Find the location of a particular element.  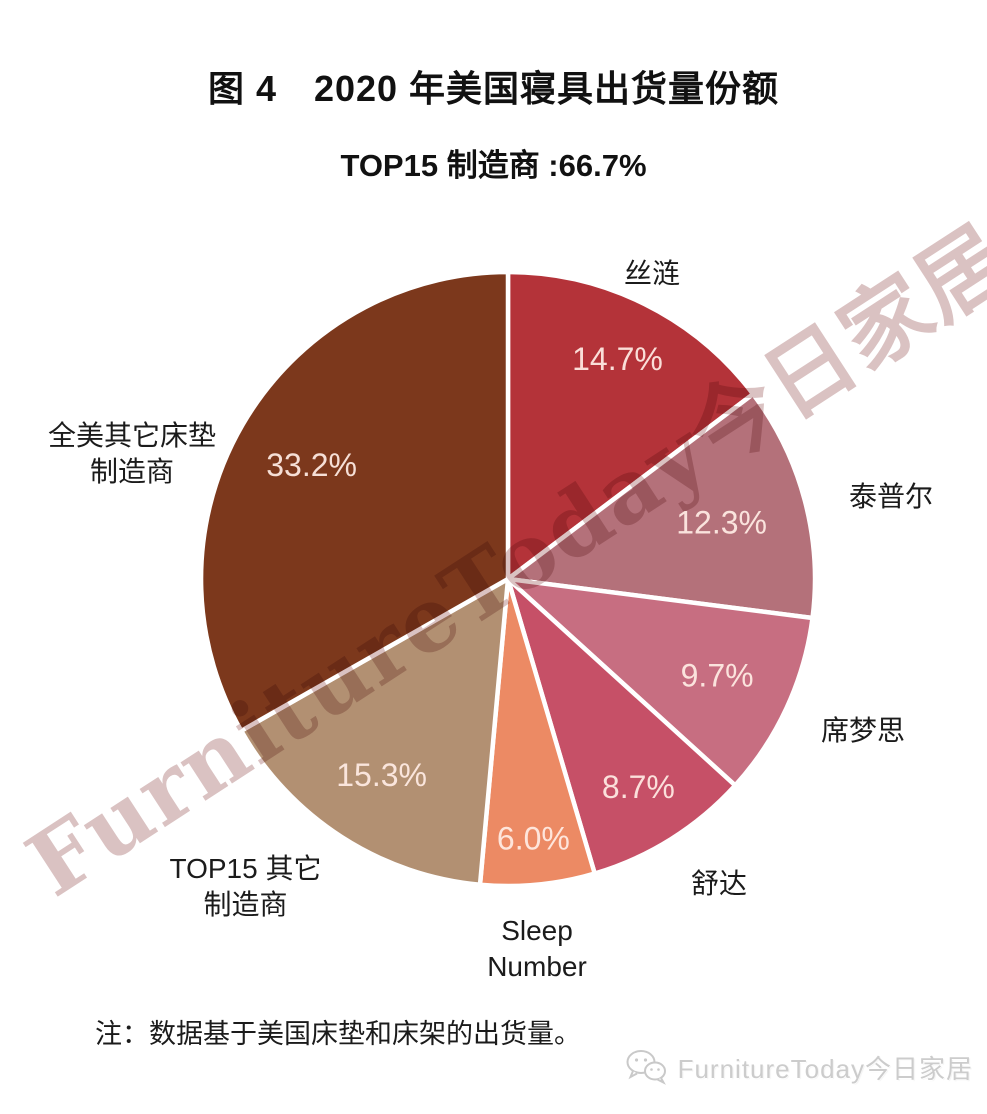

wechat-icon is located at coordinates (646, 1067).